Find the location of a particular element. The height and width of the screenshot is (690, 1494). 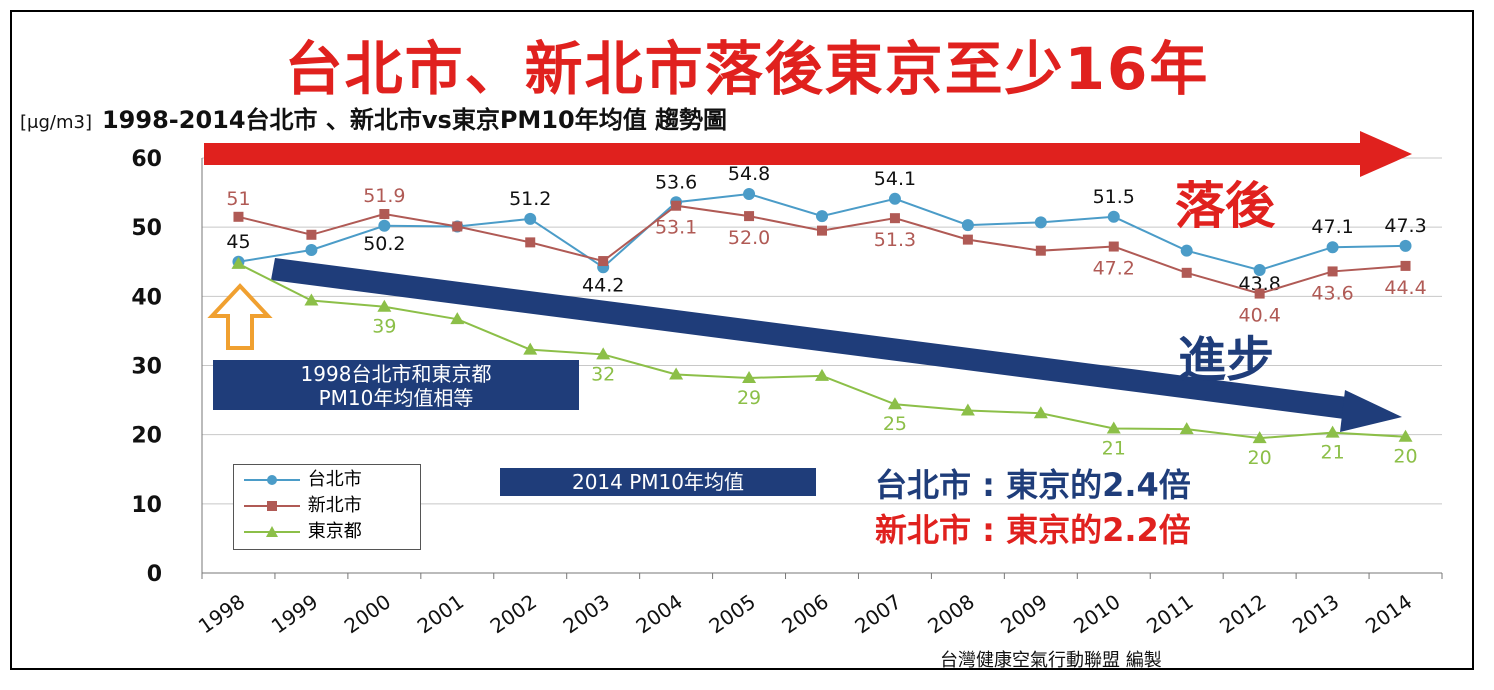

note-1998-line2: PM10年均值相等 is located at coordinates (396, 398).